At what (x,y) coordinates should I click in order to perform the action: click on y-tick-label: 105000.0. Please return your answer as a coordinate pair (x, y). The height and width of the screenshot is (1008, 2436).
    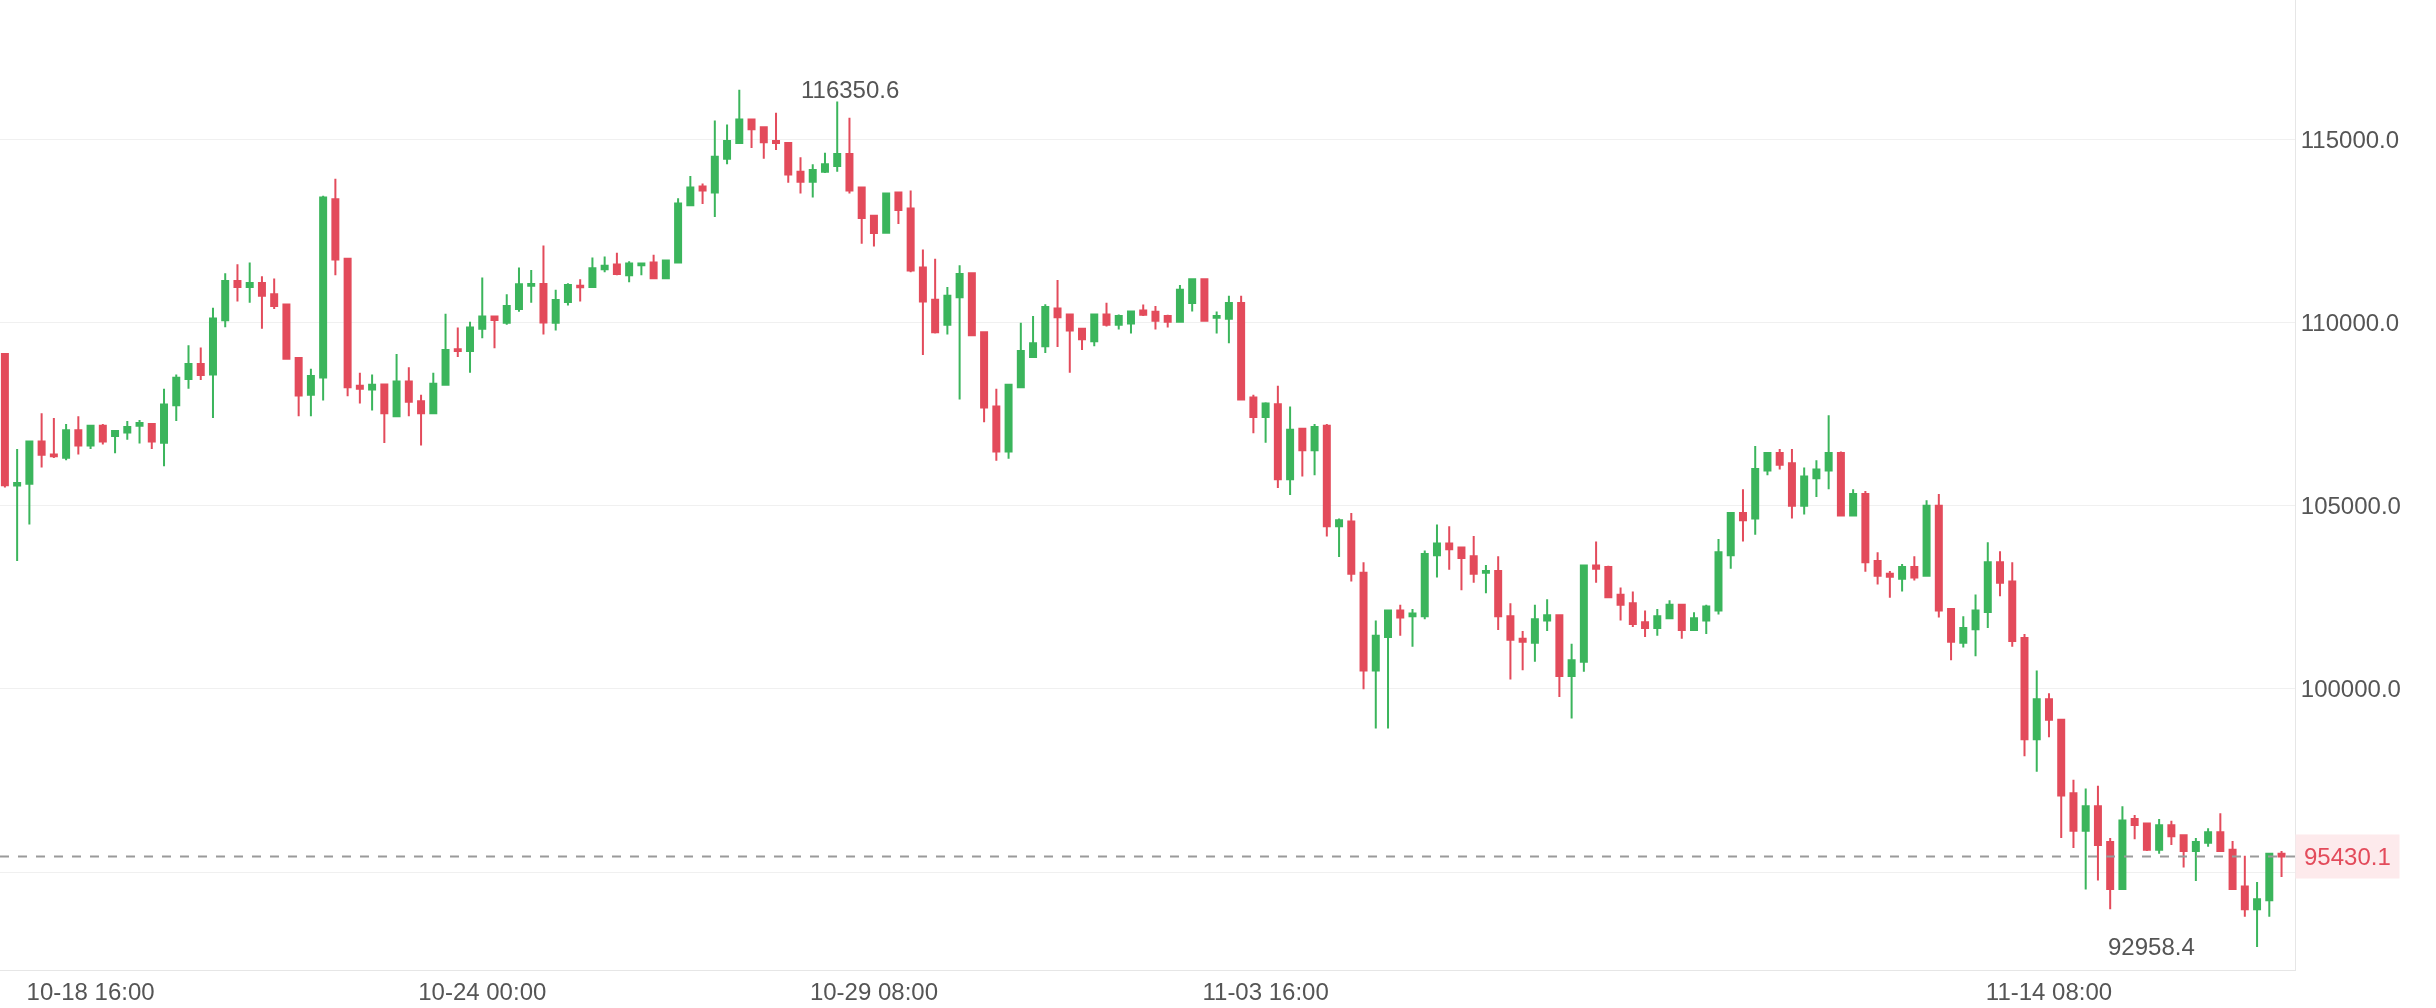
    Looking at the image, I should click on (2350, 506).